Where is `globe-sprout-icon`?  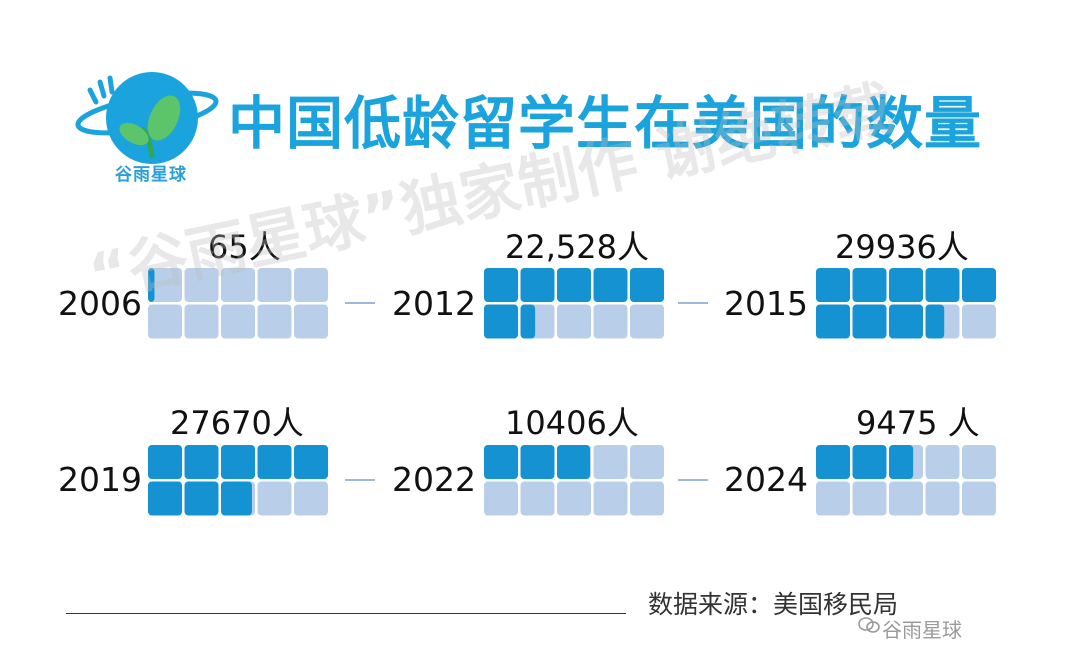 globe-sprout-icon is located at coordinates (147, 118).